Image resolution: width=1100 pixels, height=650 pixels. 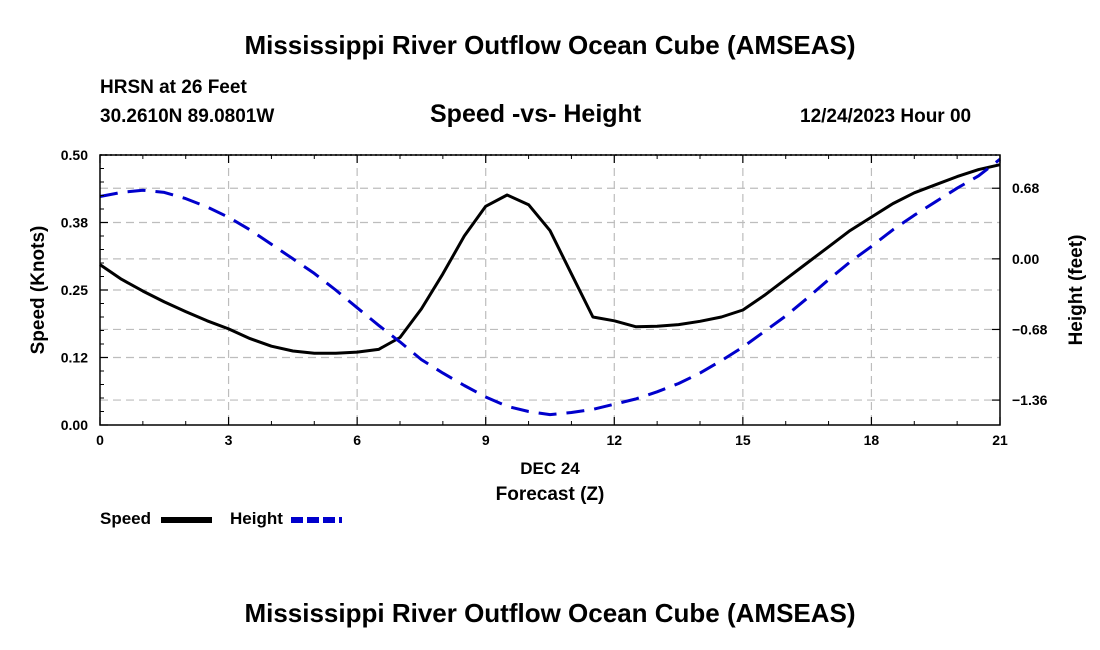 I want to click on x-tick-label: 6, so click(x=357, y=440).